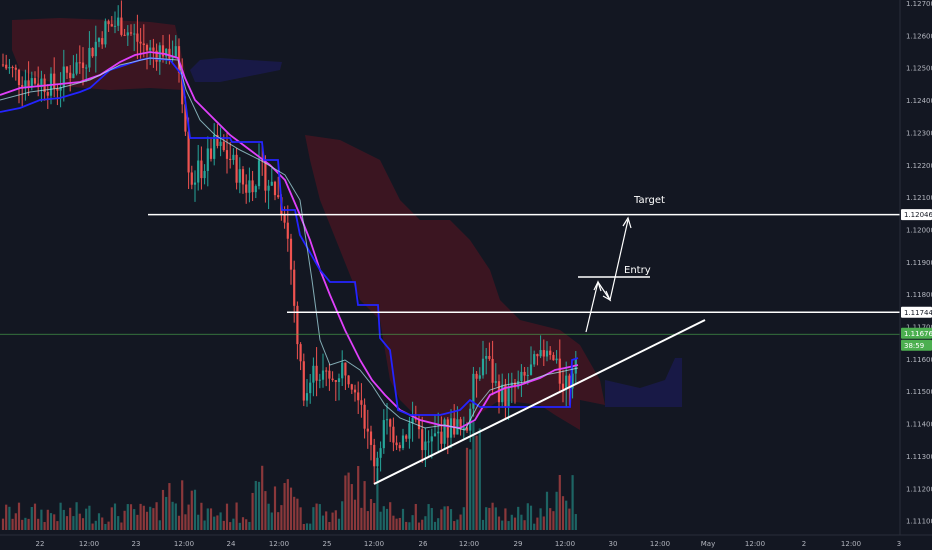 Image resolution: width=932 pixels, height=550 pixels. Describe the element at coordinates (919, 457) in the screenshot. I see `price-tick-label: 1.11300` at that location.